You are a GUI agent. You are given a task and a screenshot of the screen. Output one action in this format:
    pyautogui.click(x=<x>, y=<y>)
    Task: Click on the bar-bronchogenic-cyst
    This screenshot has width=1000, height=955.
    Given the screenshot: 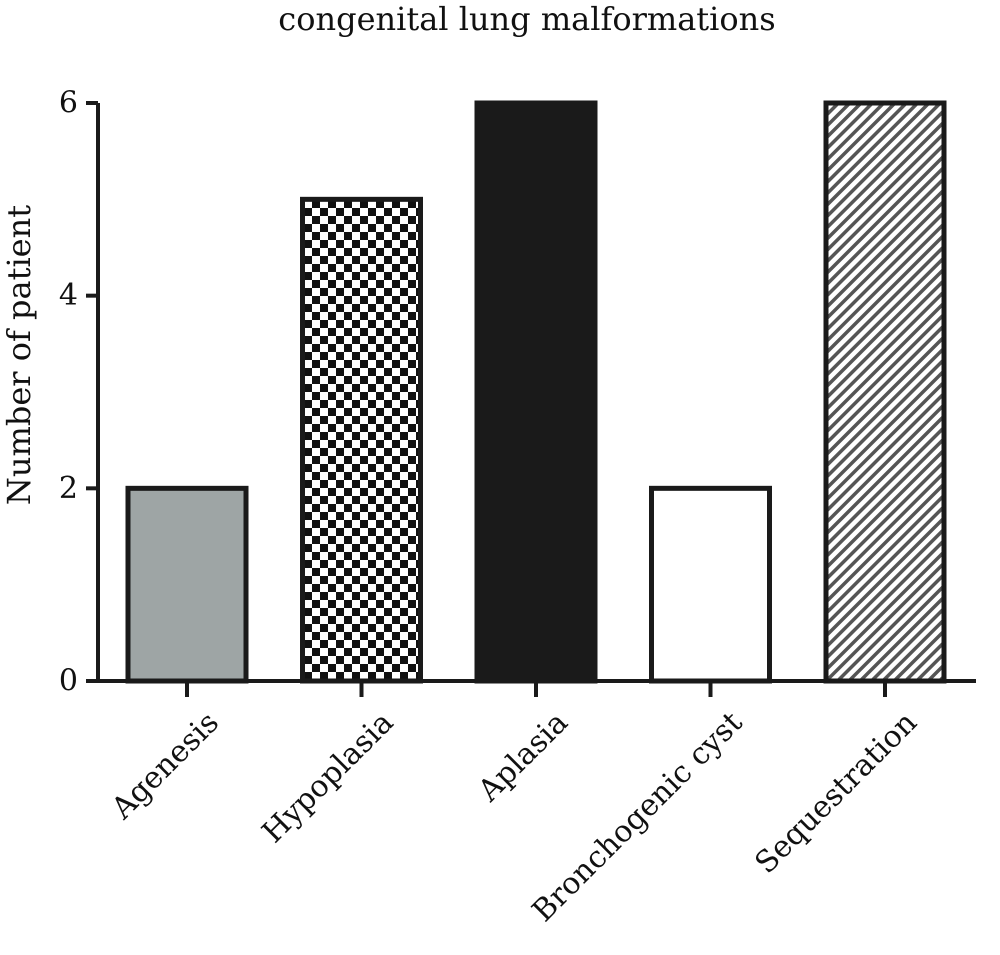 What is the action you would take?
    pyautogui.click(x=710, y=584)
    